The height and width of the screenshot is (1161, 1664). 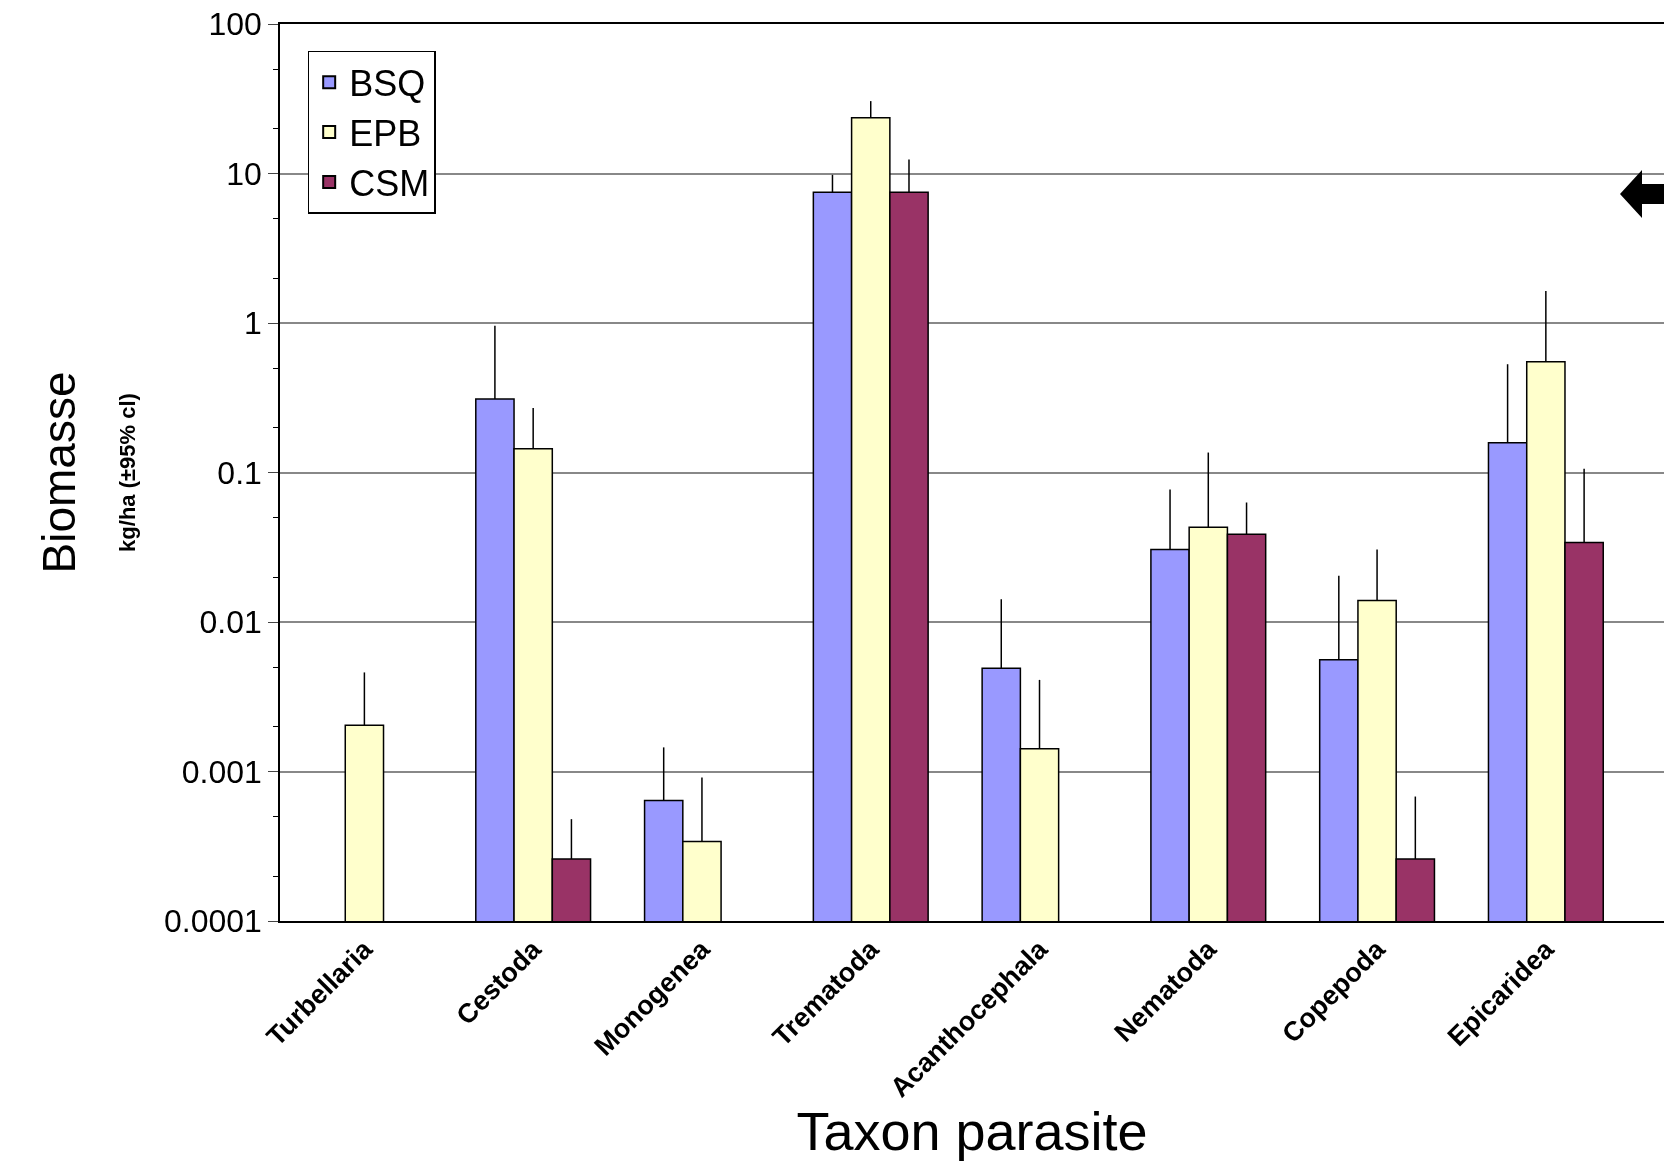 I want to click on x-axis-title: Taxon parasite, so click(x=972, y=1131).